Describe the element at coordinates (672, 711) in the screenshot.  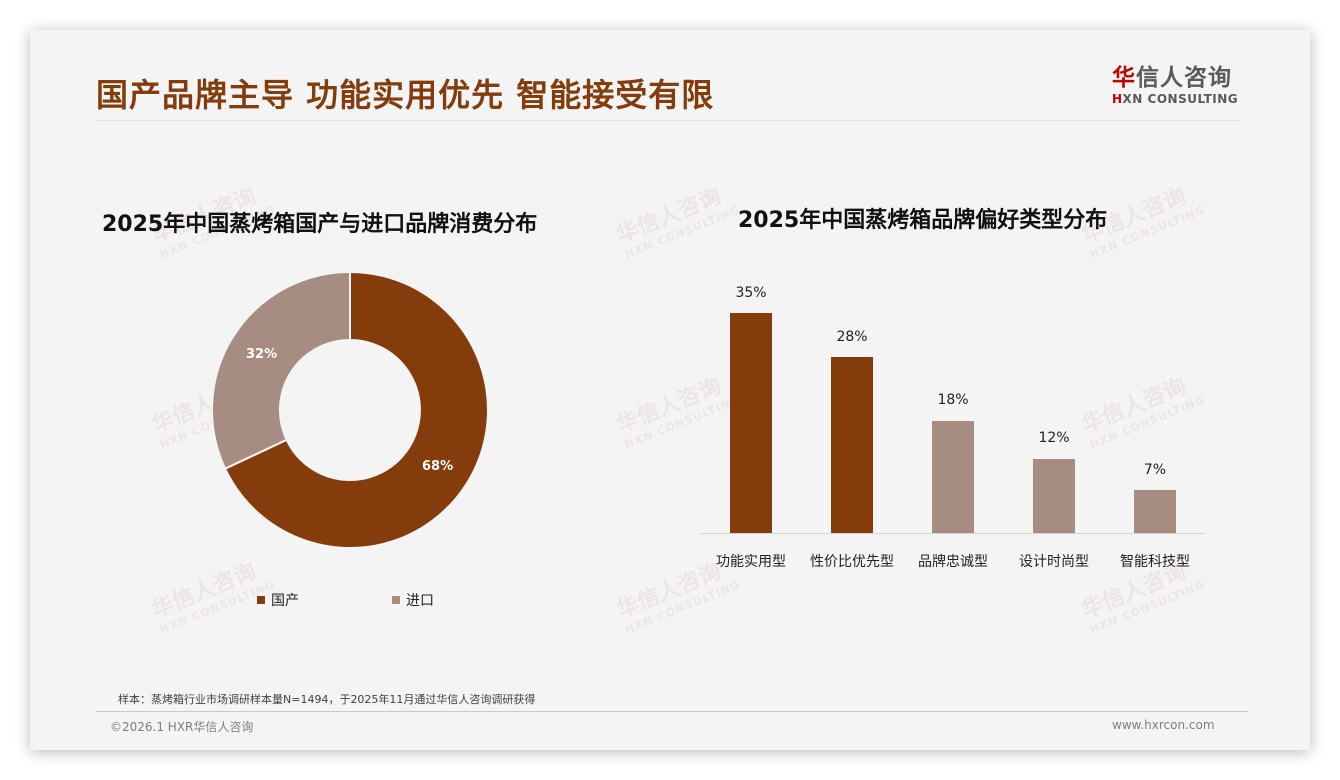
I see `footer-divider` at that location.